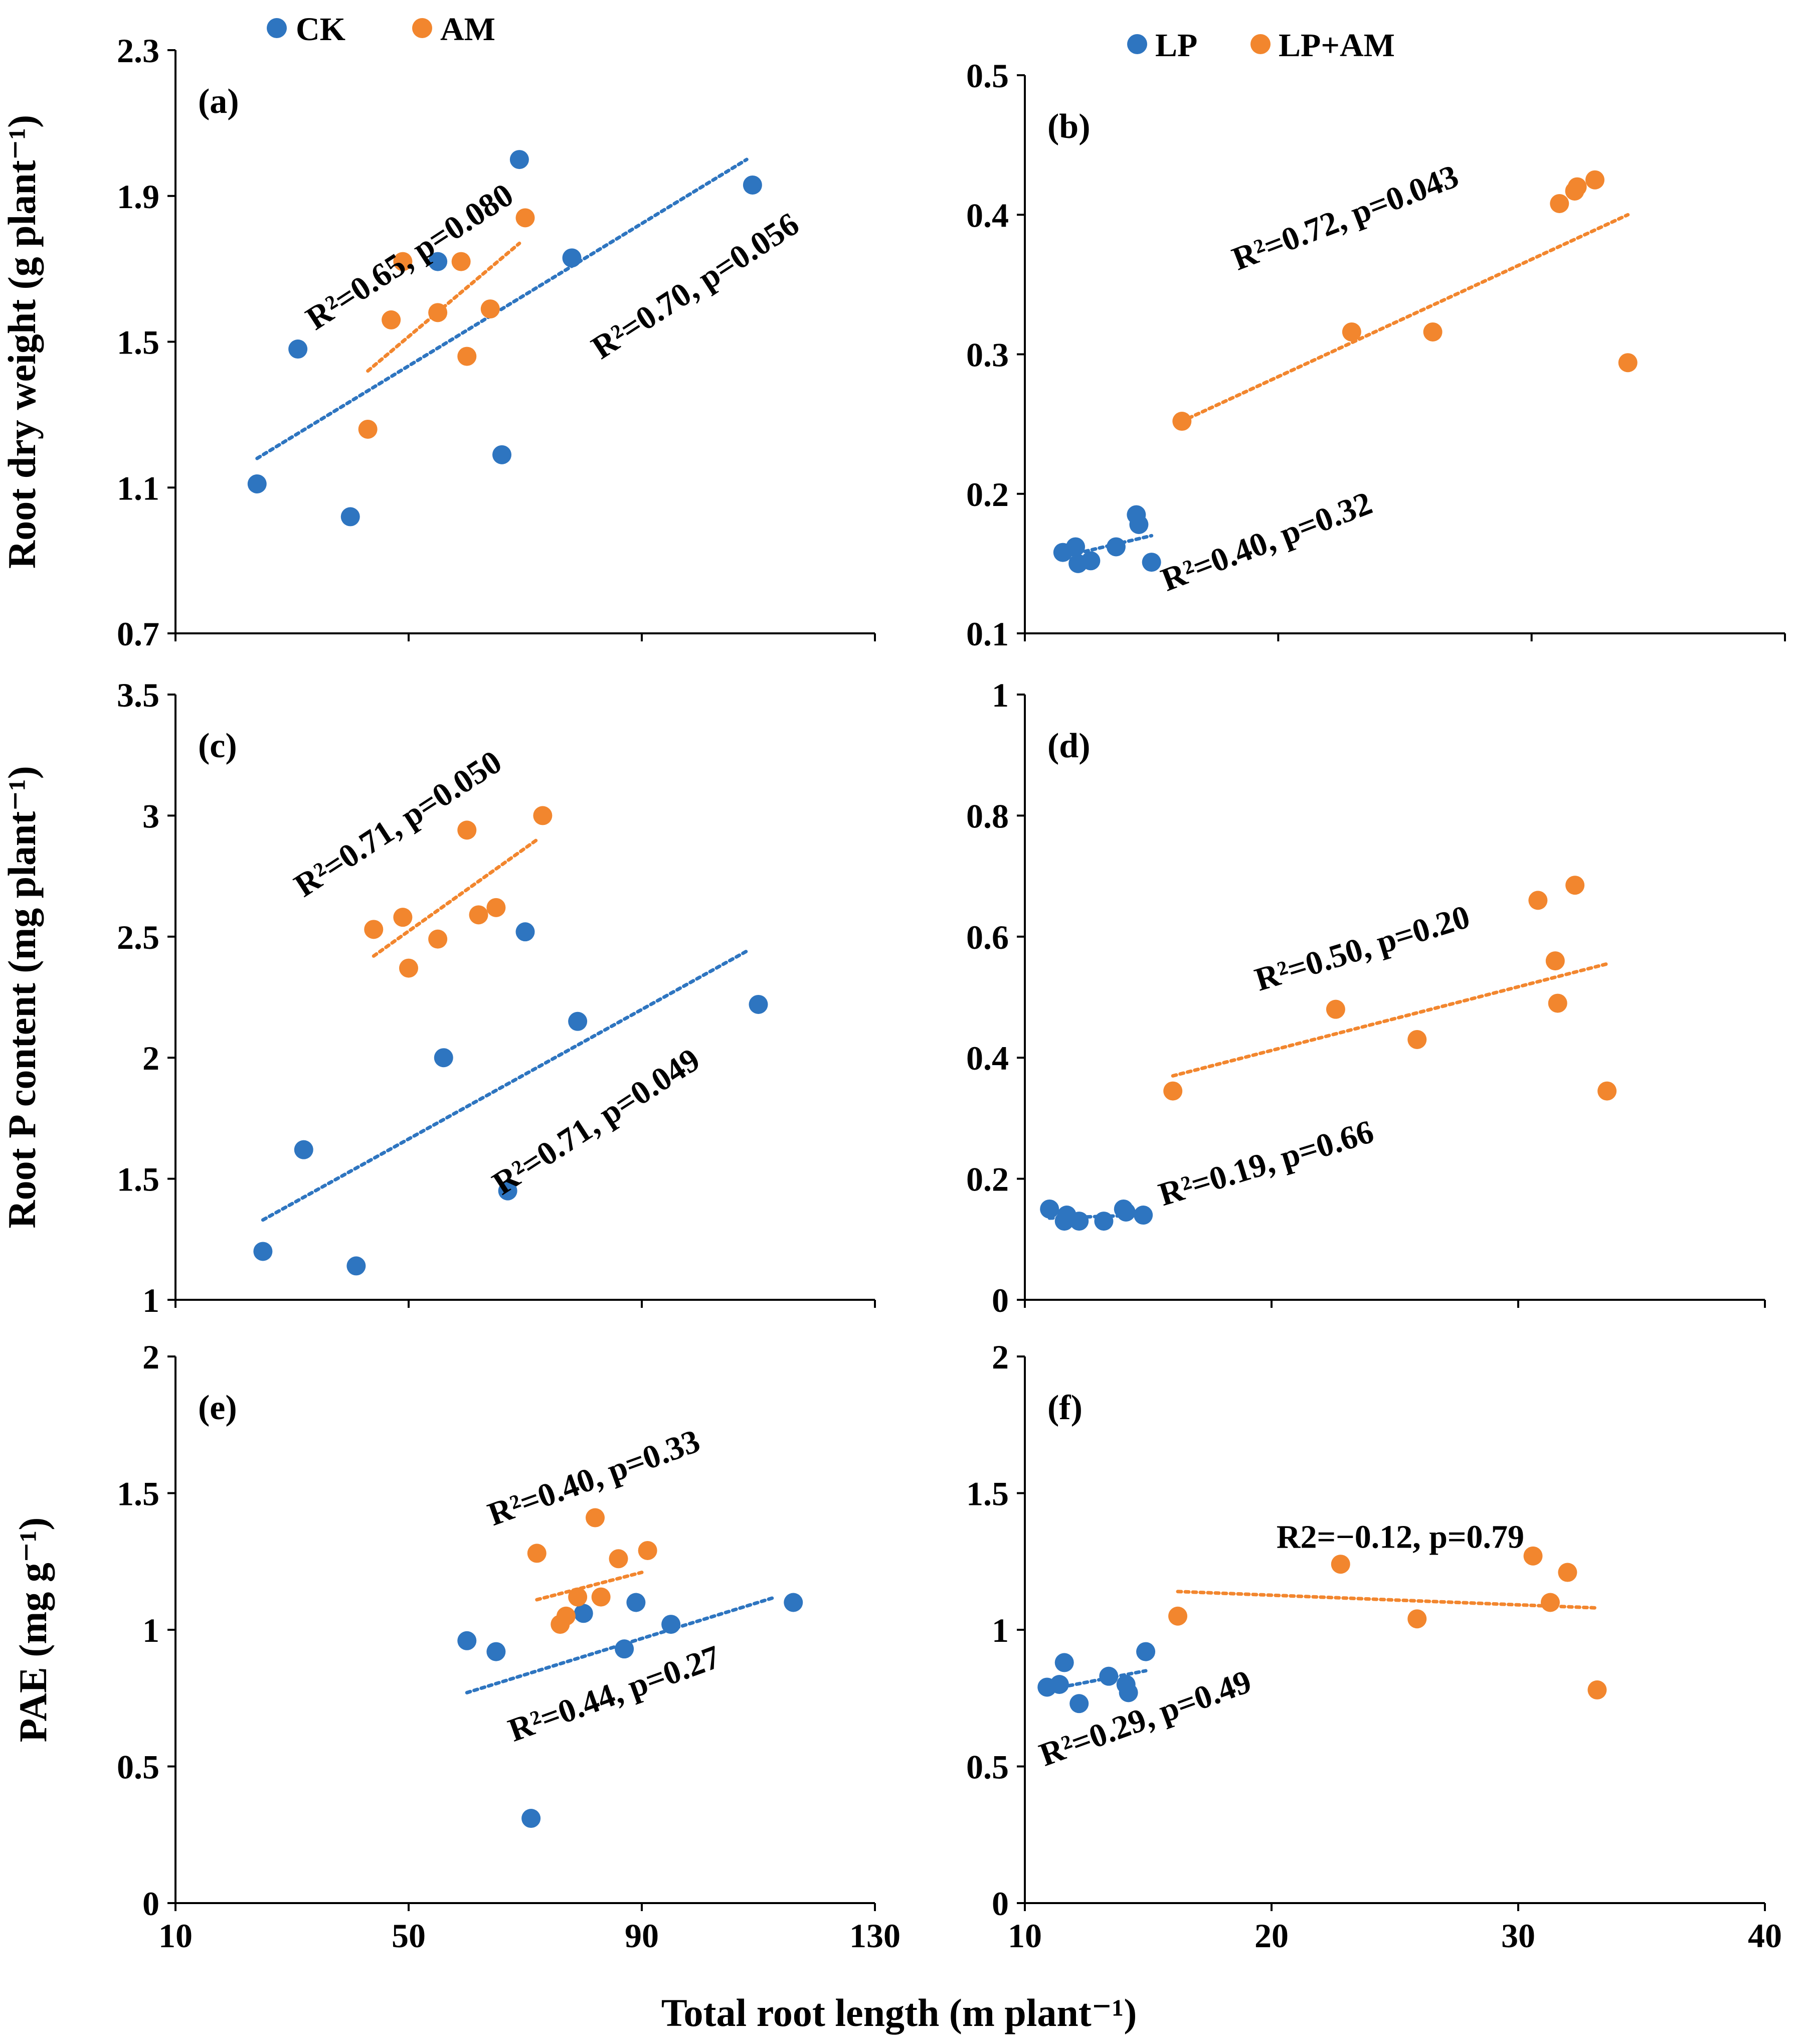 This screenshot has height=2044, width=1798. What do you see at coordinates (987, 215) in the screenshot?
I see `y-tick-label: 0.4` at bounding box center [987, 215].